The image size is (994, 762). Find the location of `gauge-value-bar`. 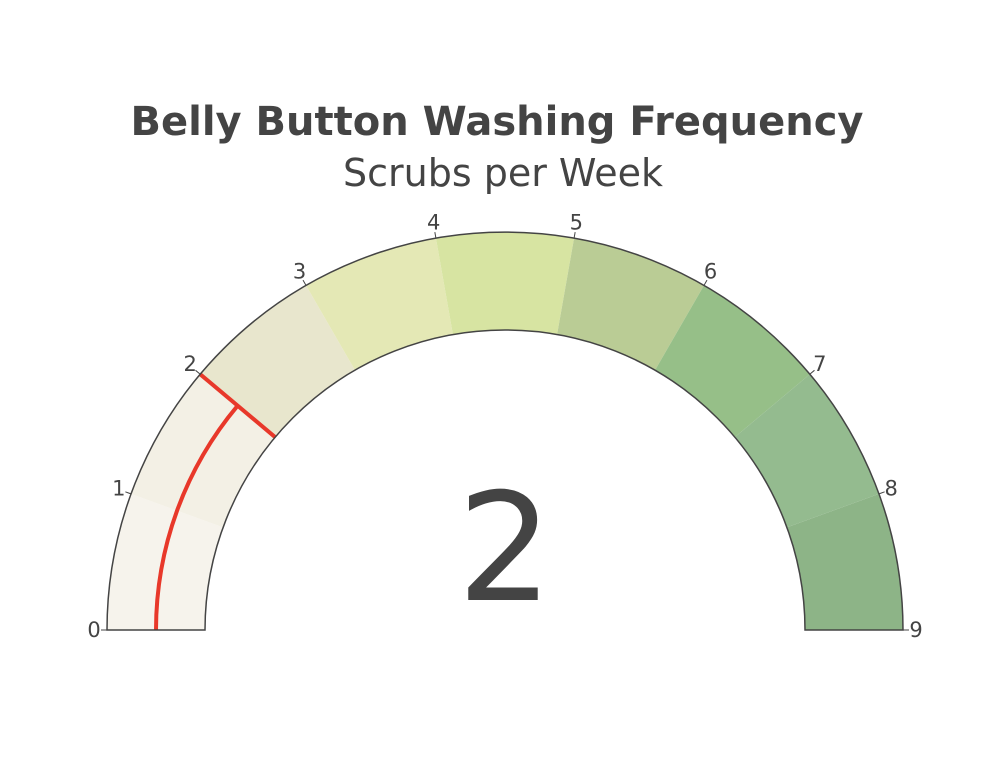

gauge-value-bar is located at coordinates (215, 501).